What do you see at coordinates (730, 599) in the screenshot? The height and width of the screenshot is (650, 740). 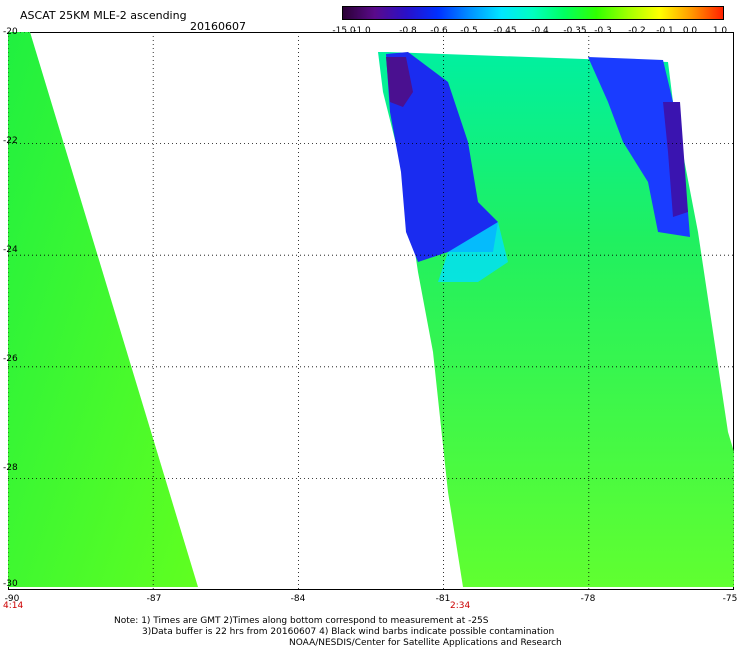 I see `lon-label: -75` at bounding box center [730, 599].